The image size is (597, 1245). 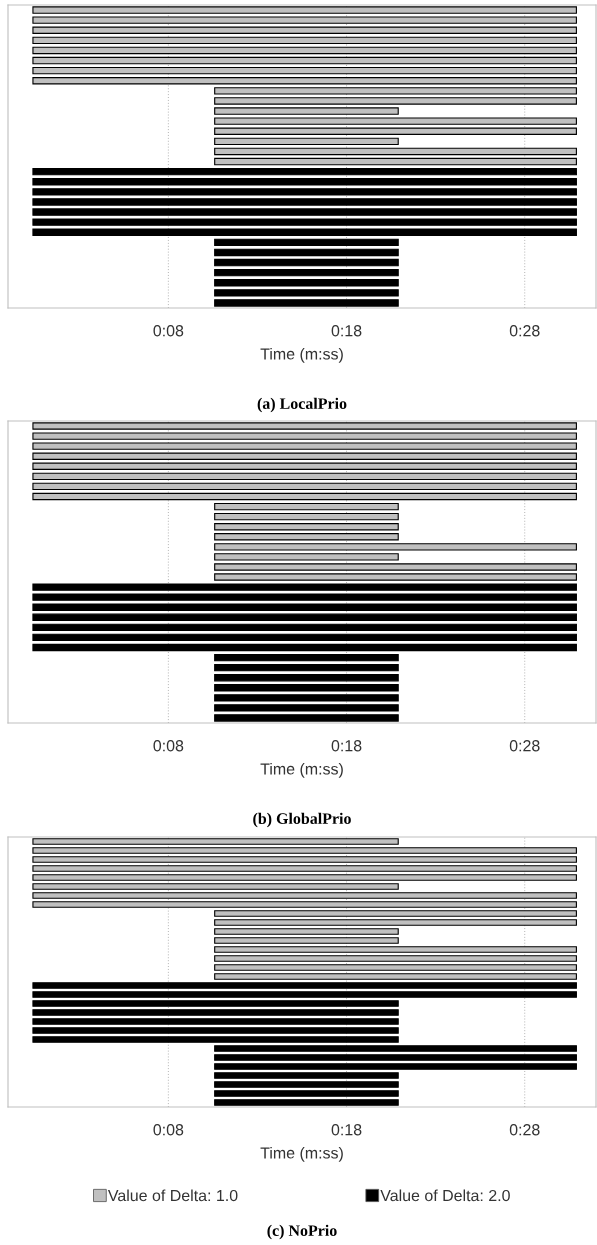 What do you see at coordinates (302, 405) in the screenshot?
I see `text: (a) LocalPrio` at bounding box center [302, 405].